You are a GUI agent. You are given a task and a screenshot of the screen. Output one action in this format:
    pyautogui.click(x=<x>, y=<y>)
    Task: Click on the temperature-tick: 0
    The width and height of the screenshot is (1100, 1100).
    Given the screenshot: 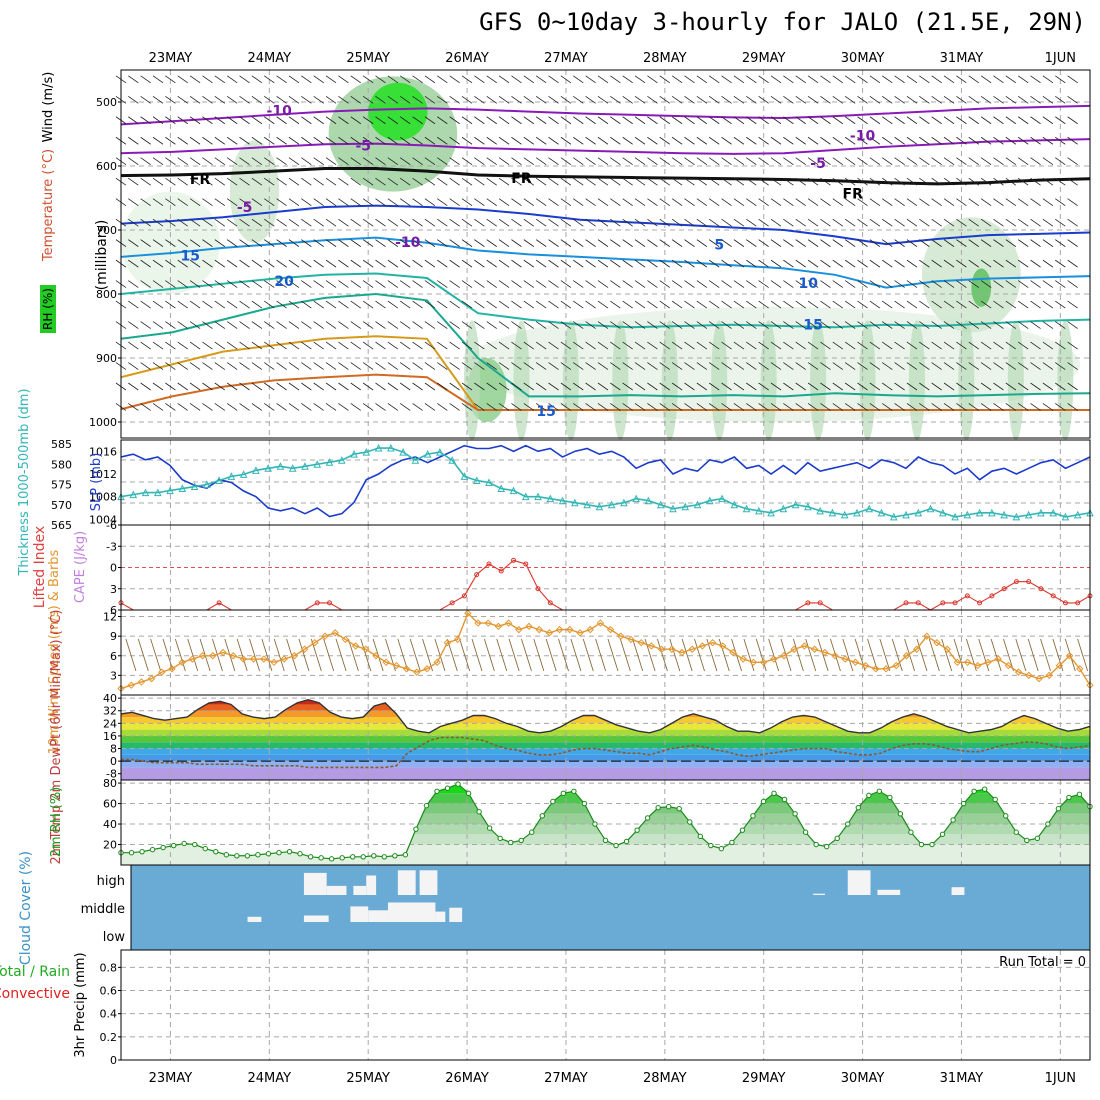 What is the action you would take?
    pyautogui.click(x=113, y=761)
    